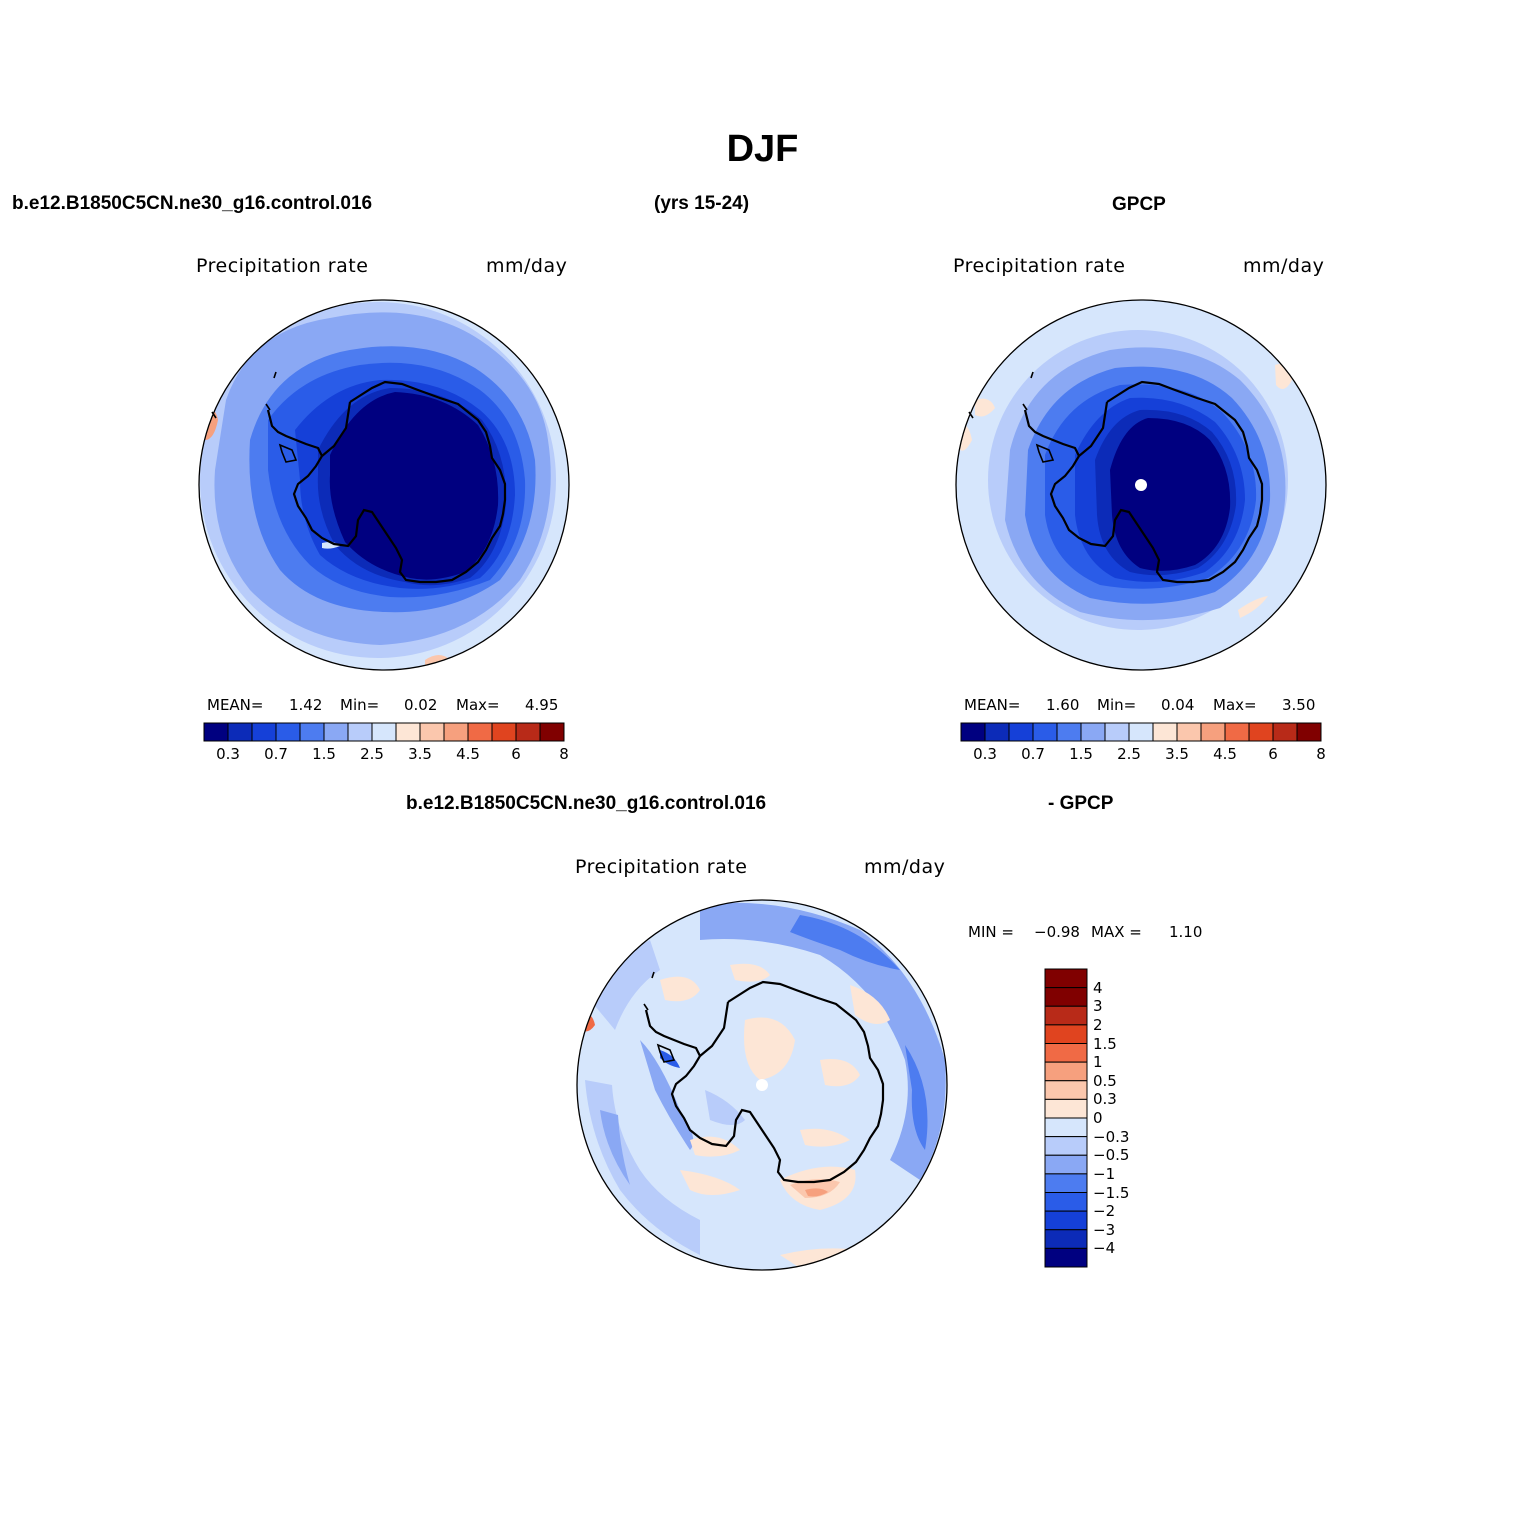 This screenshot has width=1525, height=1525. I want to click on colorbar-tick-label: 0.5, so click(1105, 1080).